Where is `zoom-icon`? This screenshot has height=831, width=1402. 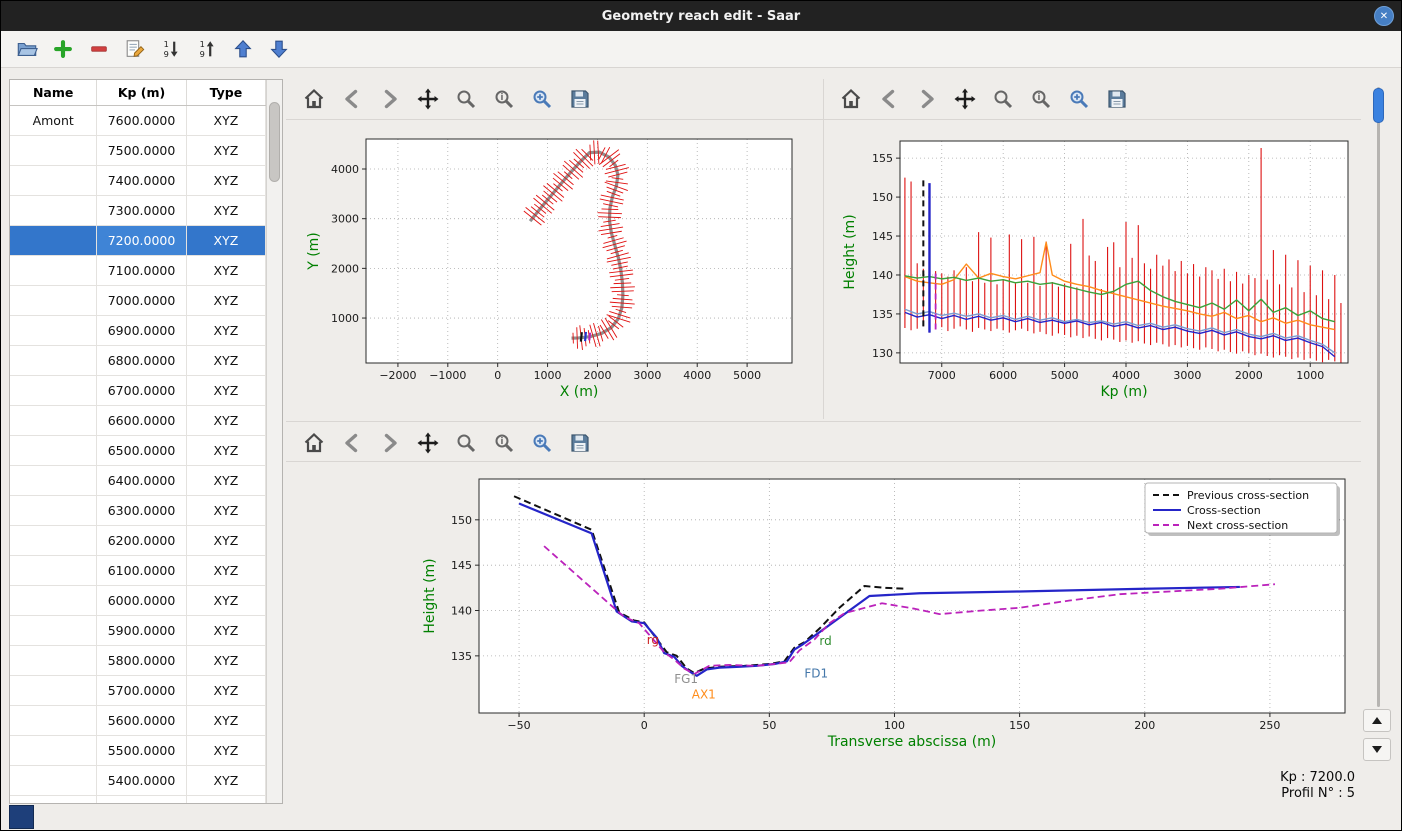
zoom-icon is located at coordinates (466, 99).